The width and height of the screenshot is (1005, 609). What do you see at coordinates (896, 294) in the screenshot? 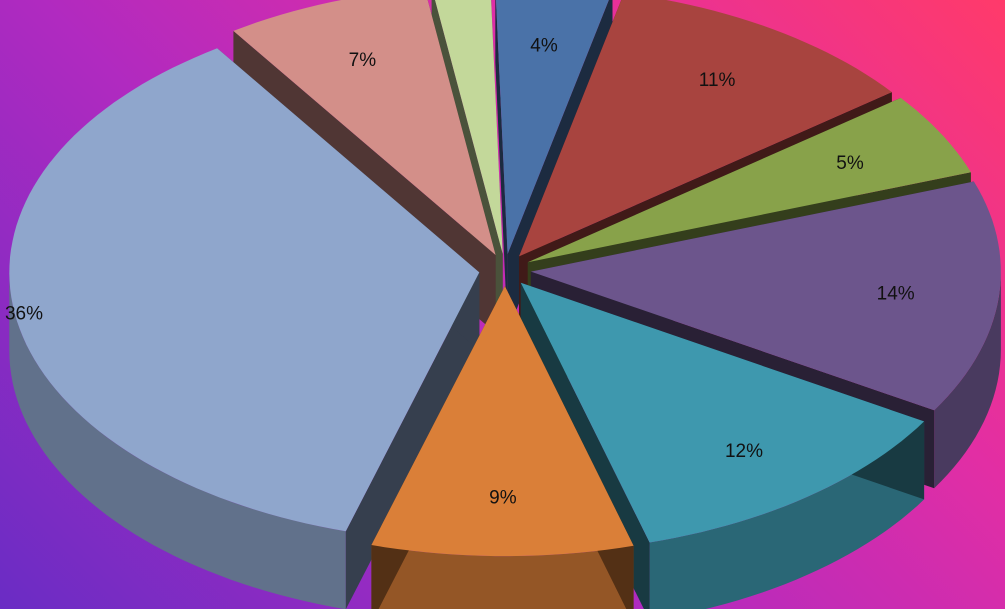
I see `pie-slice-label: 14%` at bounding box center [896, 294].